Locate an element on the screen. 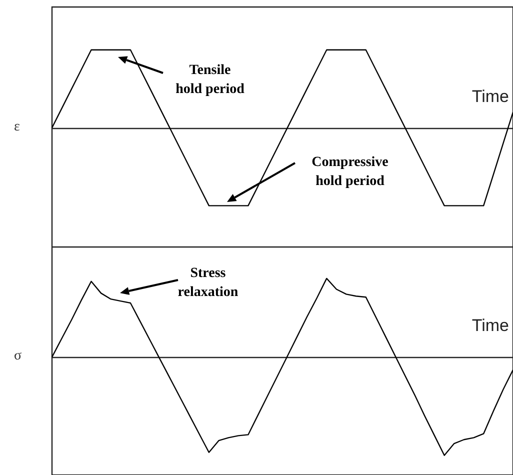  annotation: Stress relaxation is located at coordinates (208, 283).